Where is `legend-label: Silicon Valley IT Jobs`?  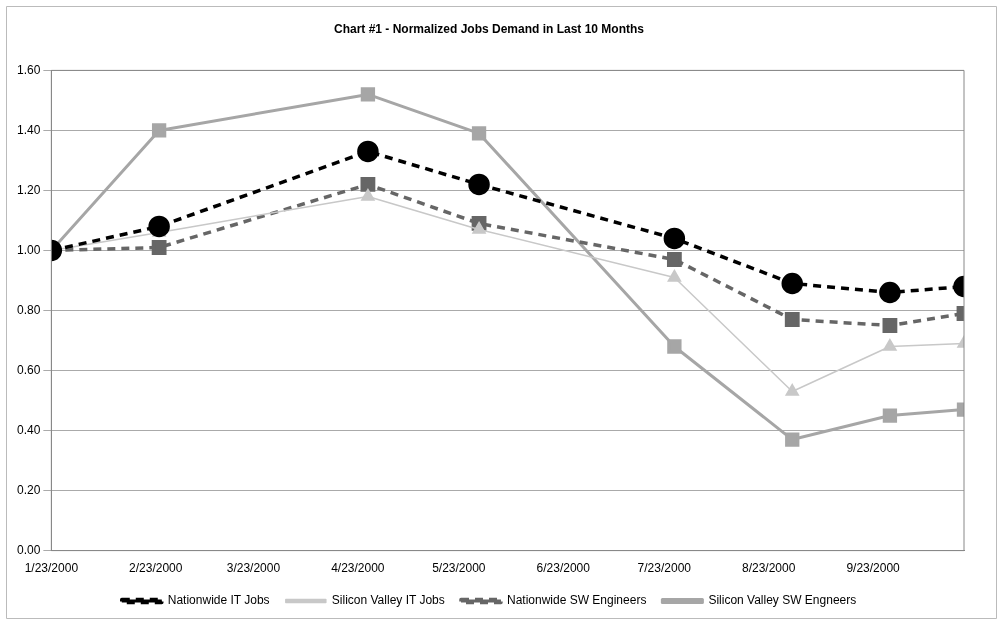
legend-label: Silicon Valley IT Jobs is located at coordinates (388, 600).